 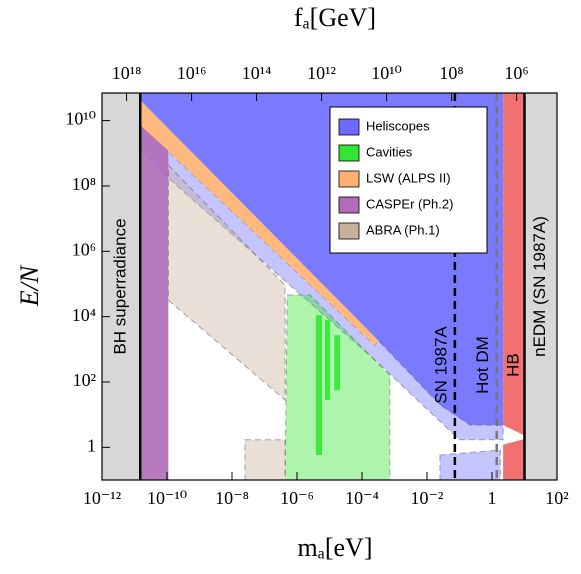 What do you see at coordinates (297, 498) in the screenshot?
I see `x-tick-label: 10⁻⁶` at bounding box center [297, 498].